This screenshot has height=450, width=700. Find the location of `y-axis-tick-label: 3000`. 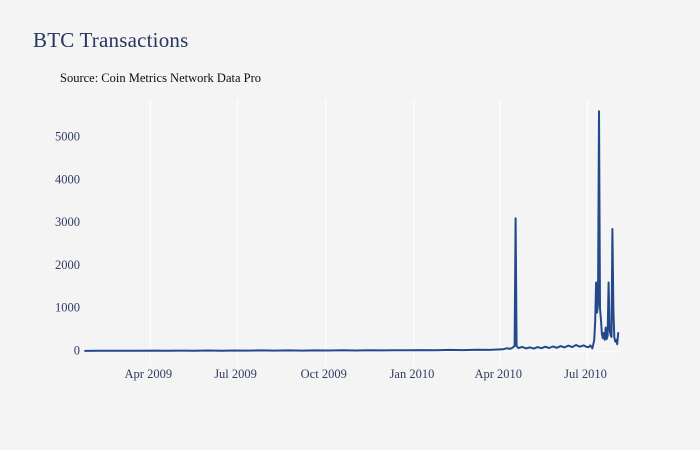

y-axis-tick-label: 3000 is located at coordinates (67, 222).